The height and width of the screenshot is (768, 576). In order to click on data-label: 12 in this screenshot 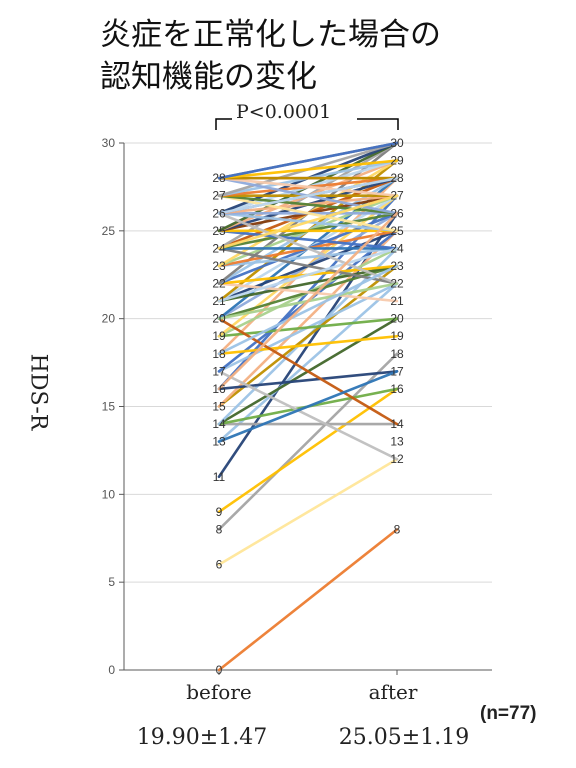, I will do `click(397, 459)`.